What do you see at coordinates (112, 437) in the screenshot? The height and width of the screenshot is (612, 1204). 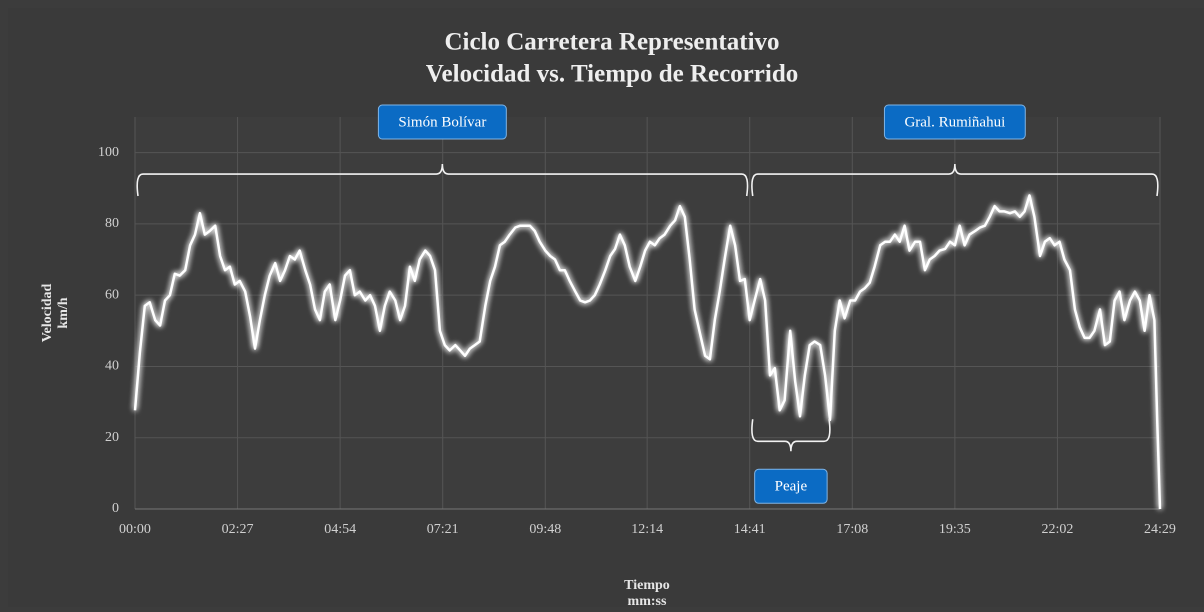 I see `y-tick-label: 20` at bounding box center [112, 437].